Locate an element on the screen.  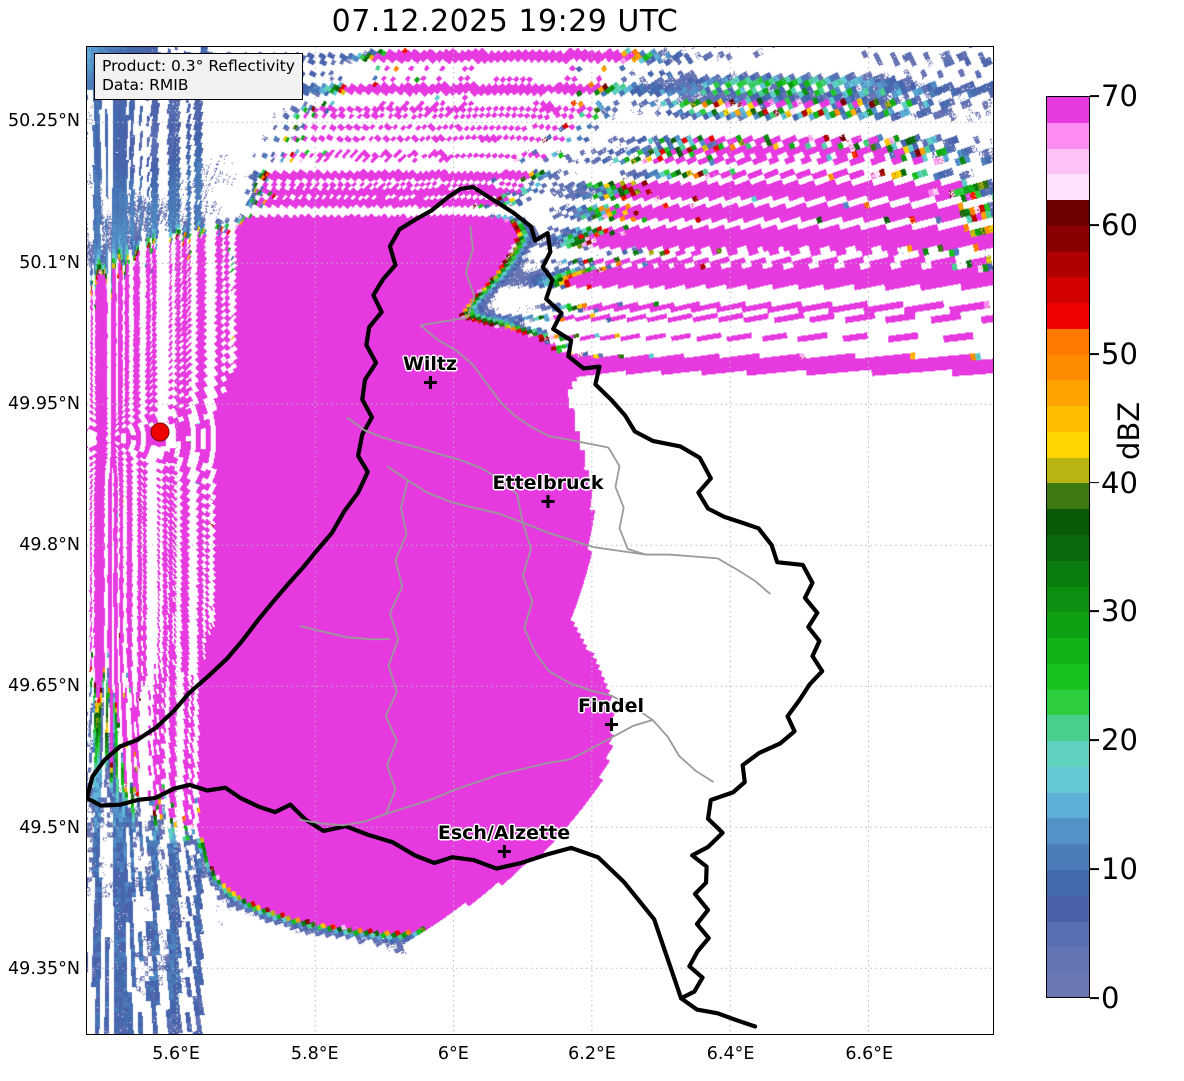
x-tick-label: 5.6°E is located at coordinates (176, 1054).